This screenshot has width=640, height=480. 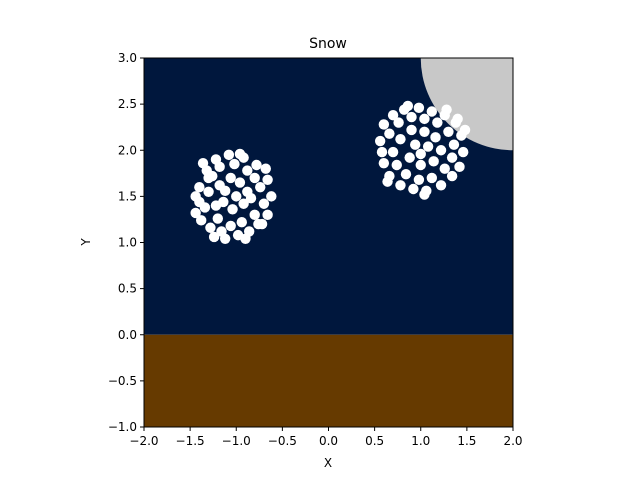 What do you see at coordinates (466, 441) in the screenshot?
I see `x-tick-label: 1.5` at bounding box center [466, 441].